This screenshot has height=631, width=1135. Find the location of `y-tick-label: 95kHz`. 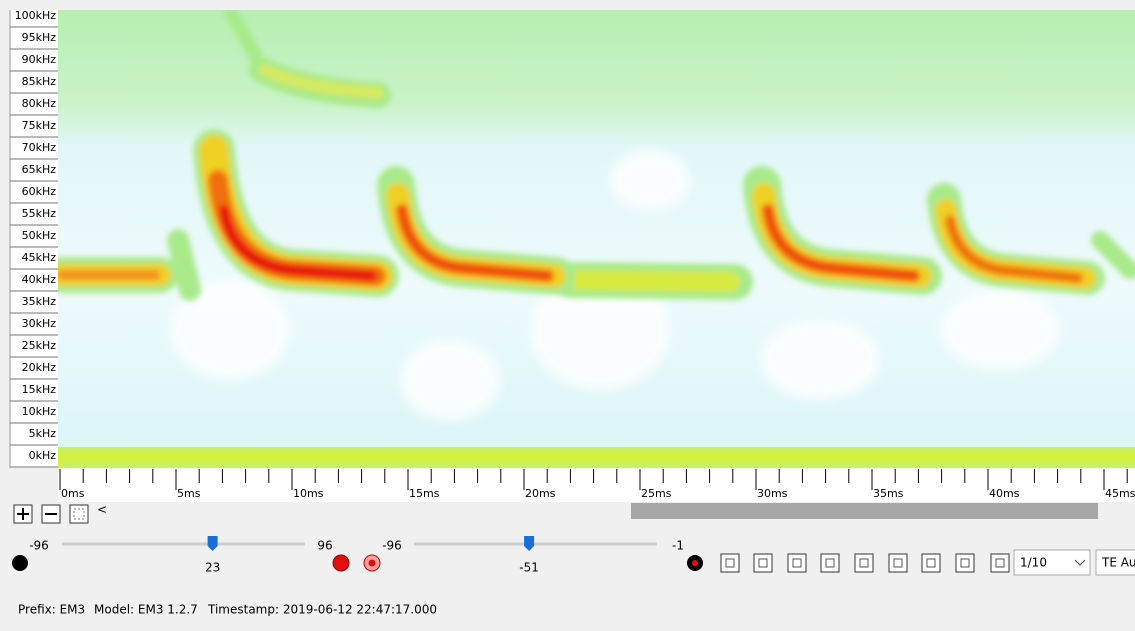

y-tick-label: 95kHz is located at coordinates (39, 37).